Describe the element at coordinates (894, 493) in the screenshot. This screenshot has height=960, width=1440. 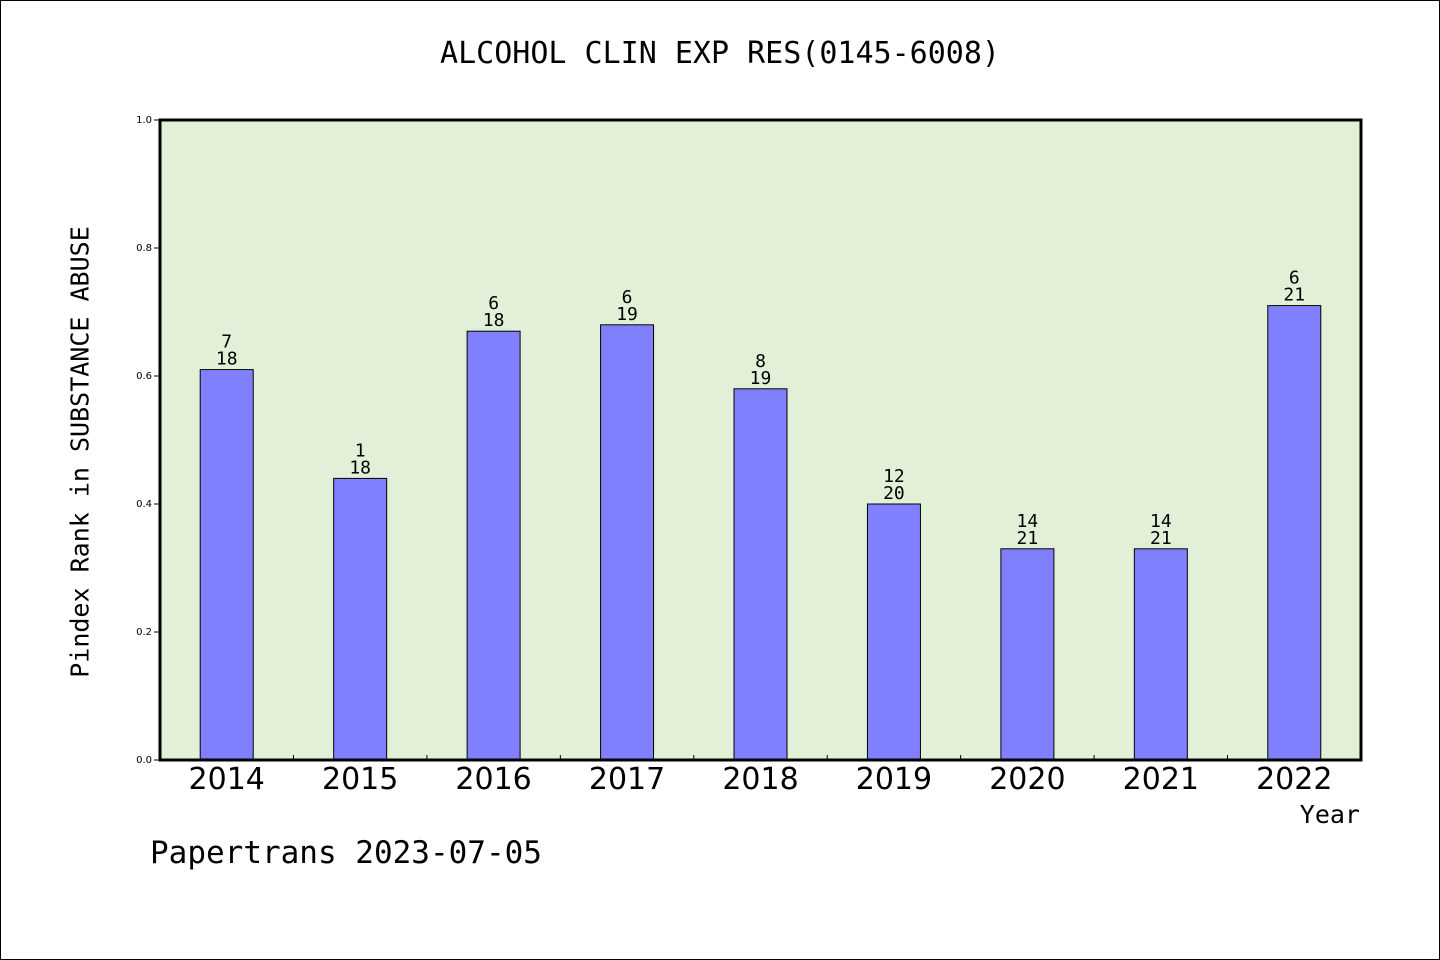
I see `bar-total-label: 20` at that location.